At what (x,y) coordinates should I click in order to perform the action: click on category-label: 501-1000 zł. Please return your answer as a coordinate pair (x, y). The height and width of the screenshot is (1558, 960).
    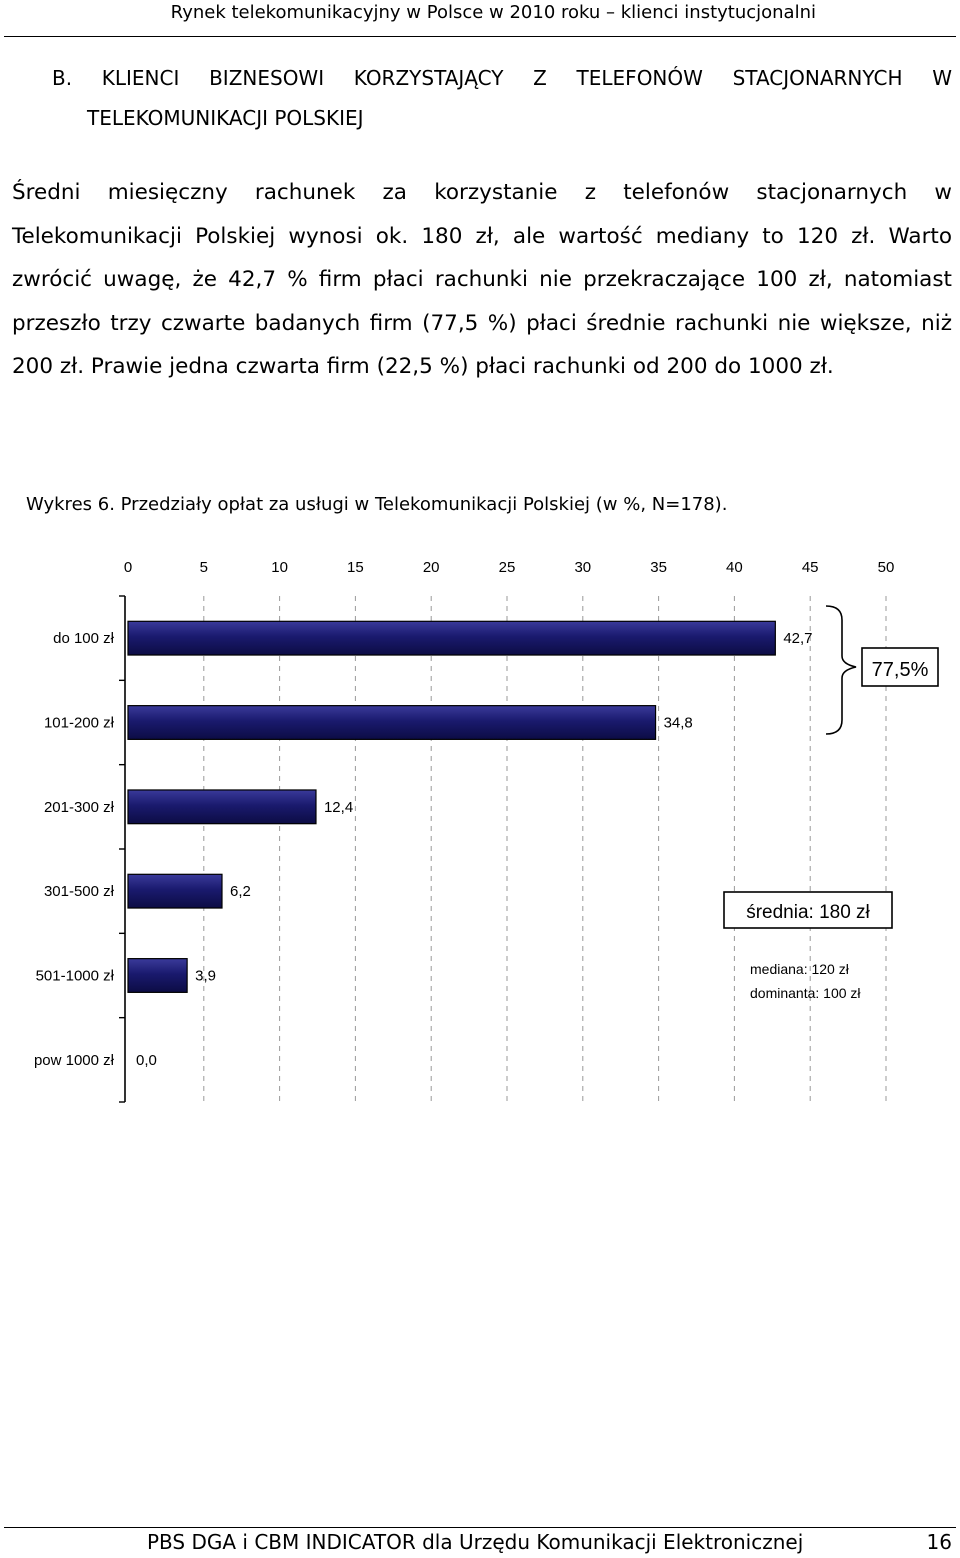
    Looking at the image, I should click on (75, 976).